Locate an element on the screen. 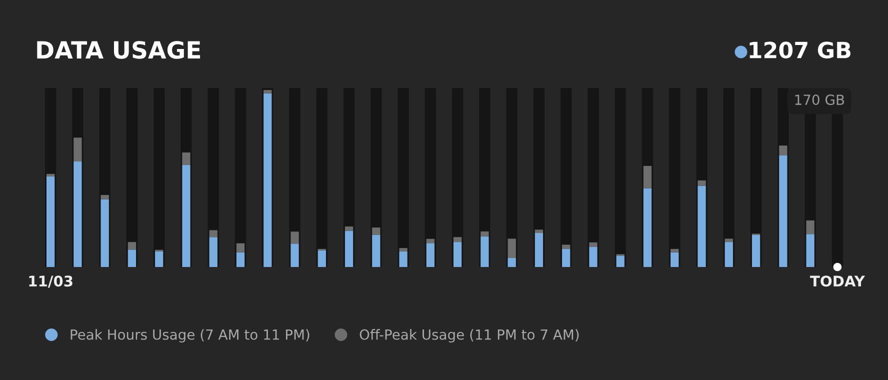 The height and width of the screenshot is (380, 888). legend-label: Peak Hours Usage (7 AM to 11 PM) is located at coordinates (190, 335).